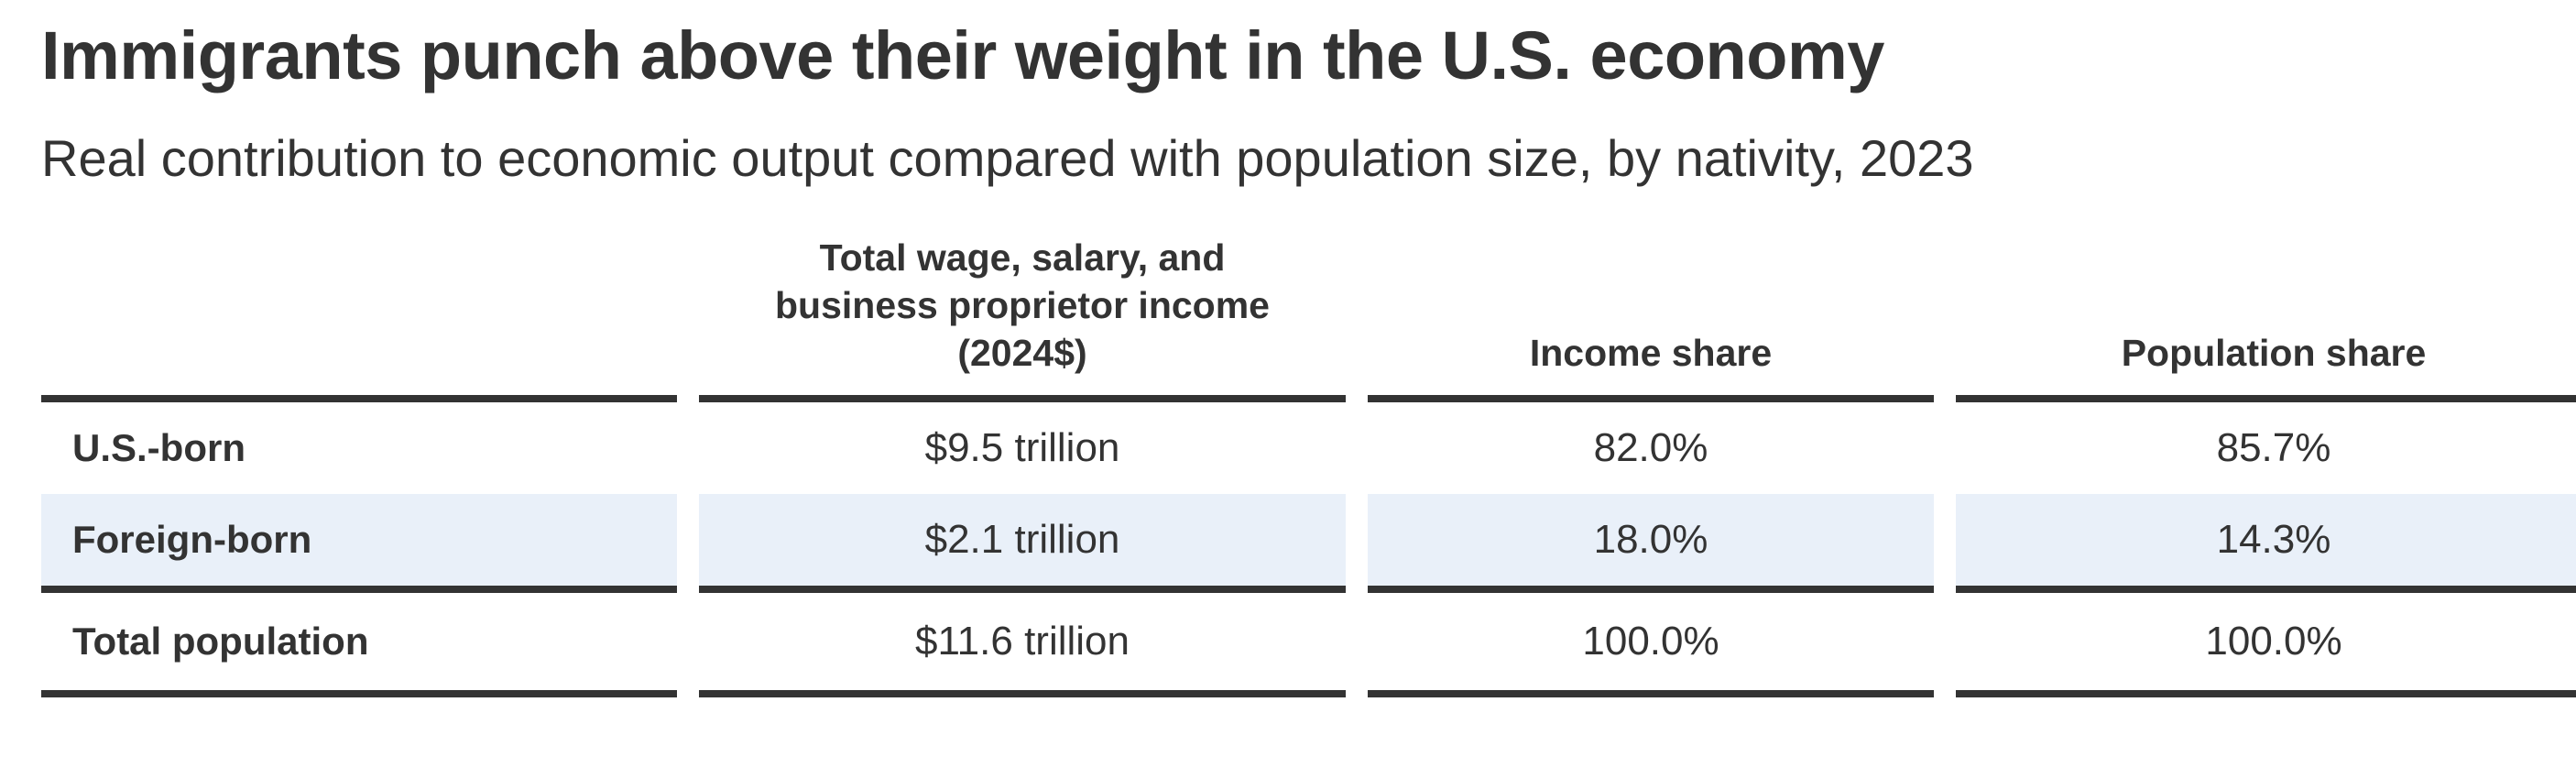 The height and width of the screenshot is (757, 2576). Describe the element at coordinates (1022, 447) in the screenshot. I see `cell-income: $9.5 trillion` at that location.